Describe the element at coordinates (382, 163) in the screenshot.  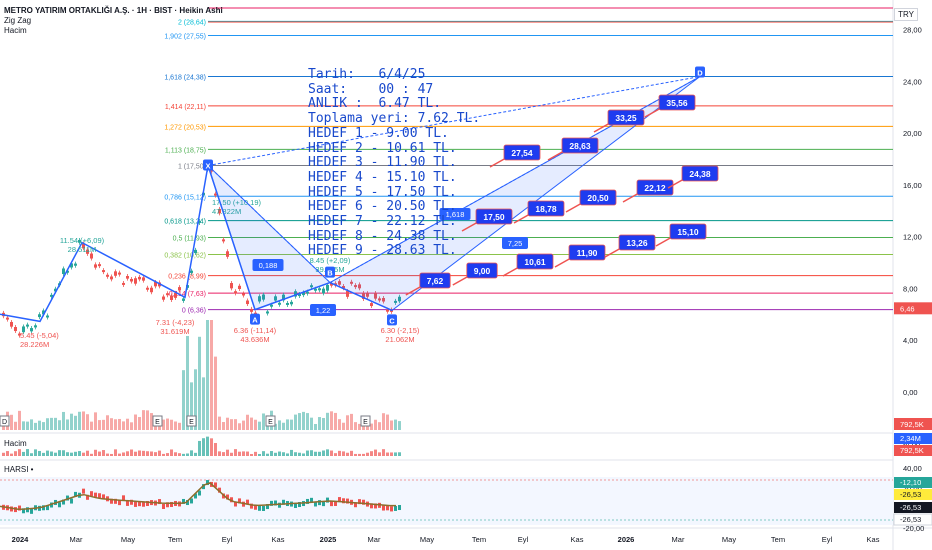
I see `note-line: HEDEF 3 - 11.90 TL.` at that location.